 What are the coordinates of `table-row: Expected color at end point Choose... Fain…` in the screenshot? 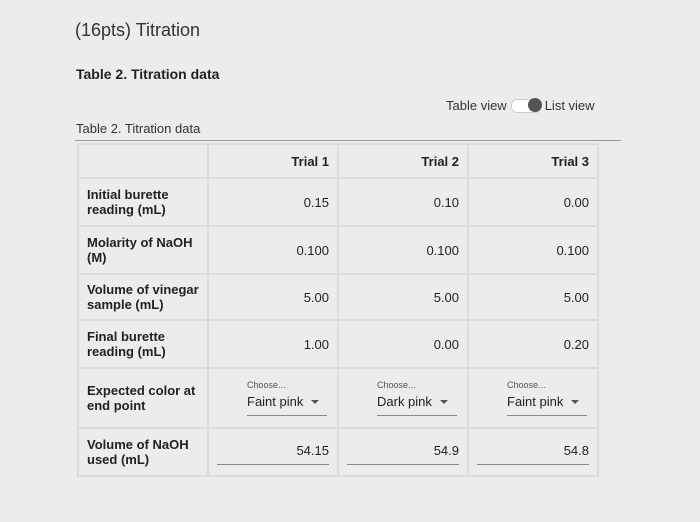 It's located at (338, 398).